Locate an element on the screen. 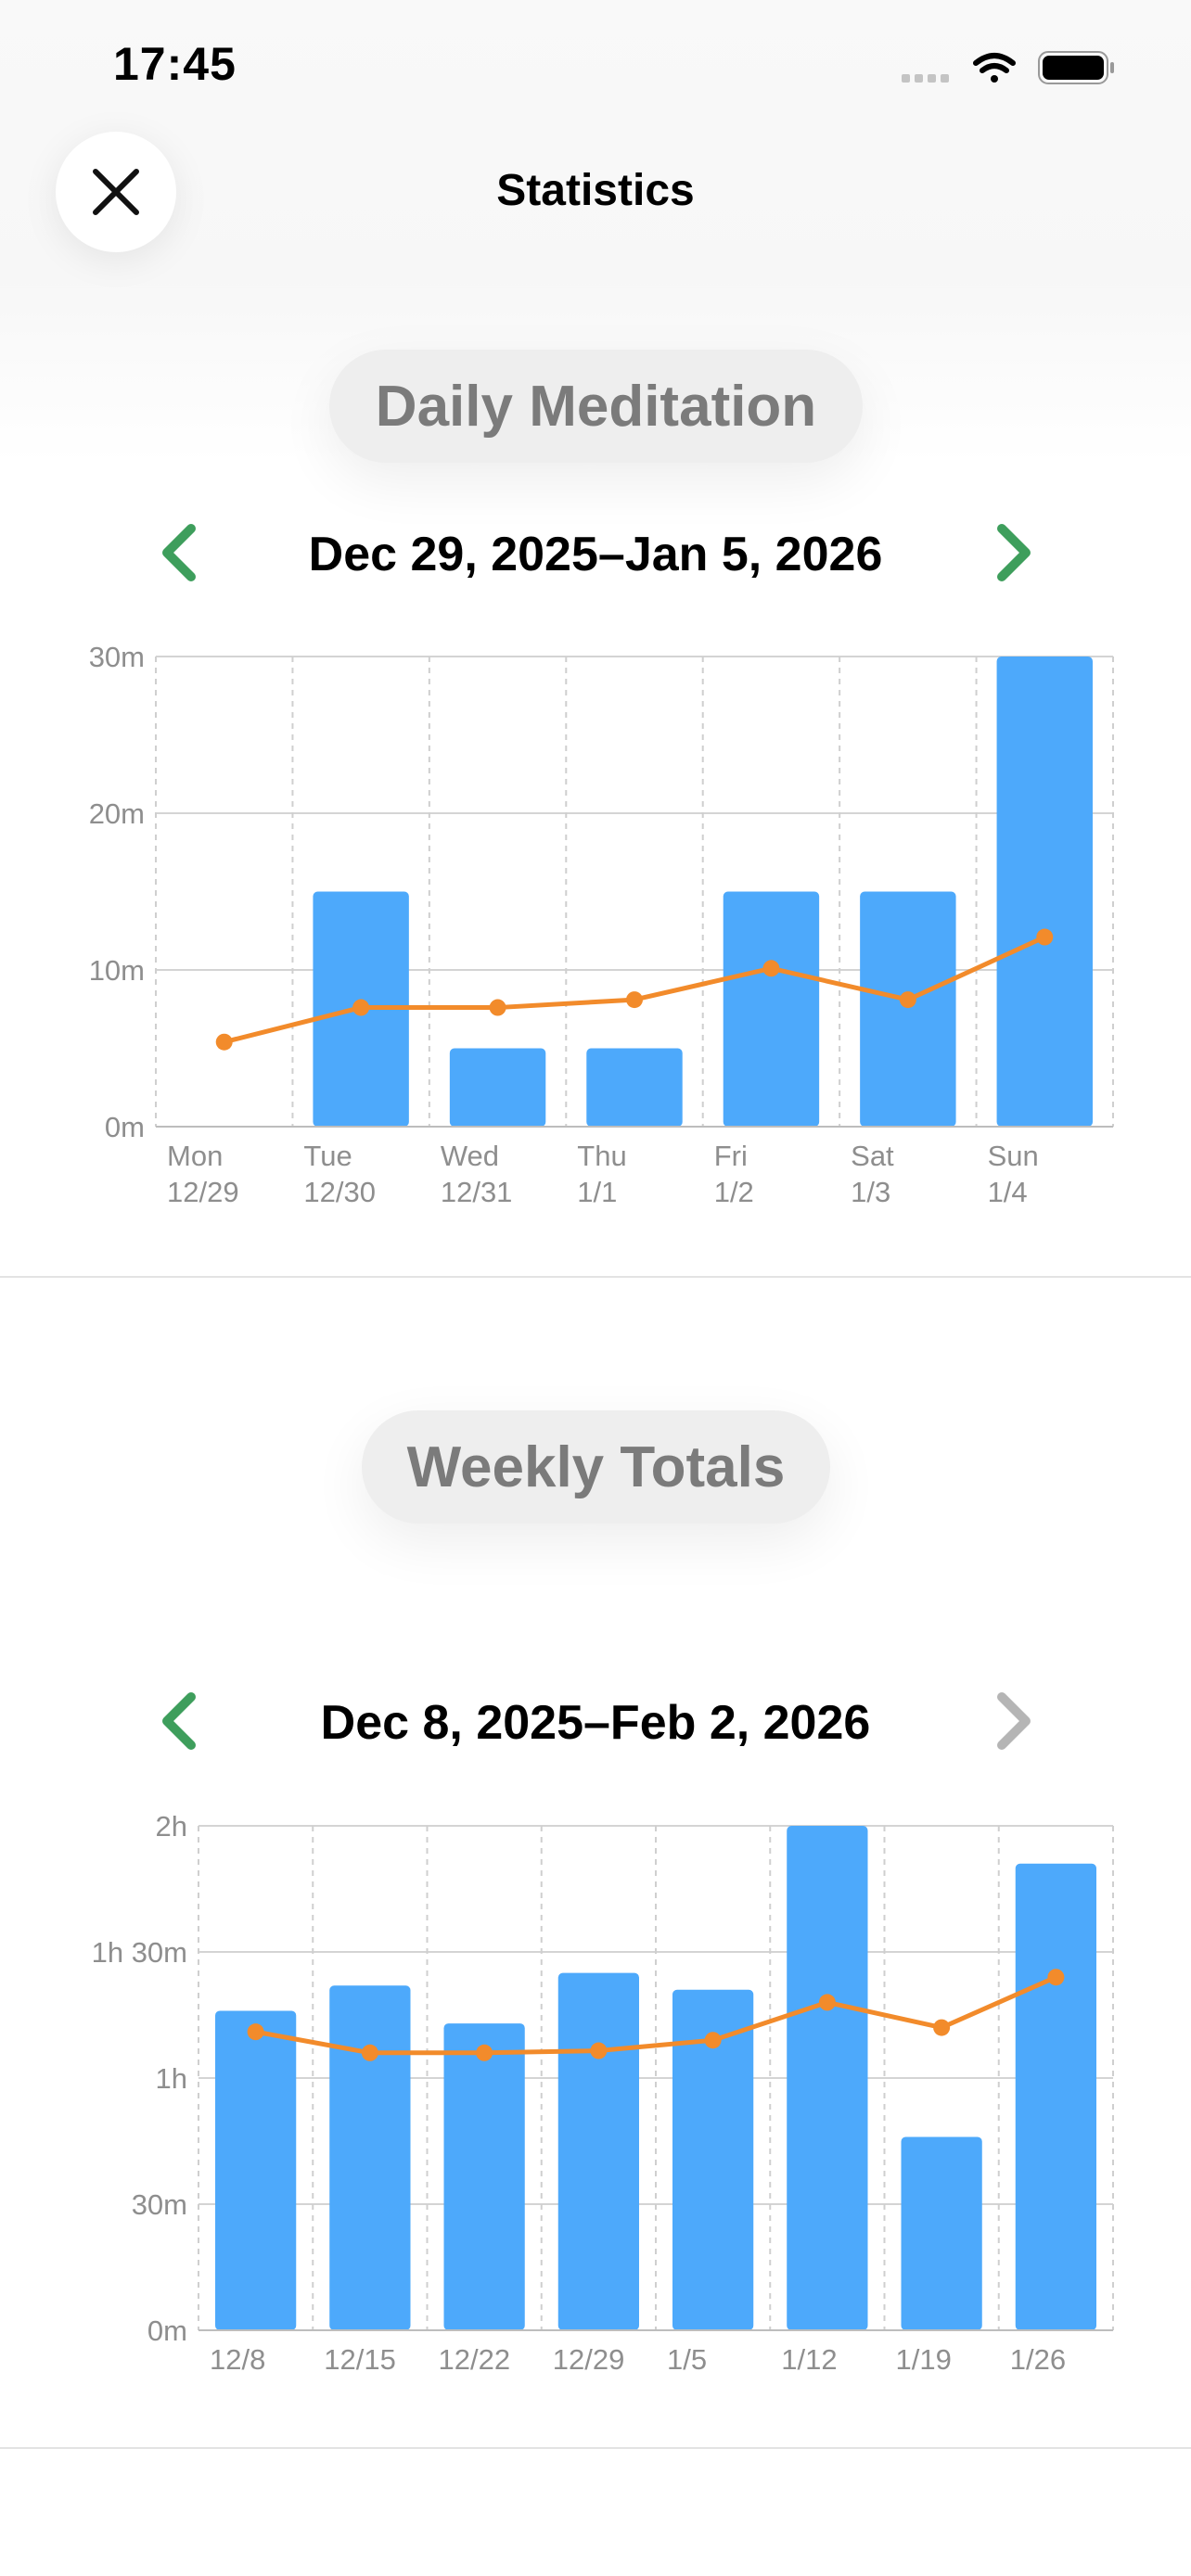 The image size is (1191, 2576). daily-prev-button is located at coordinates (182, 553).